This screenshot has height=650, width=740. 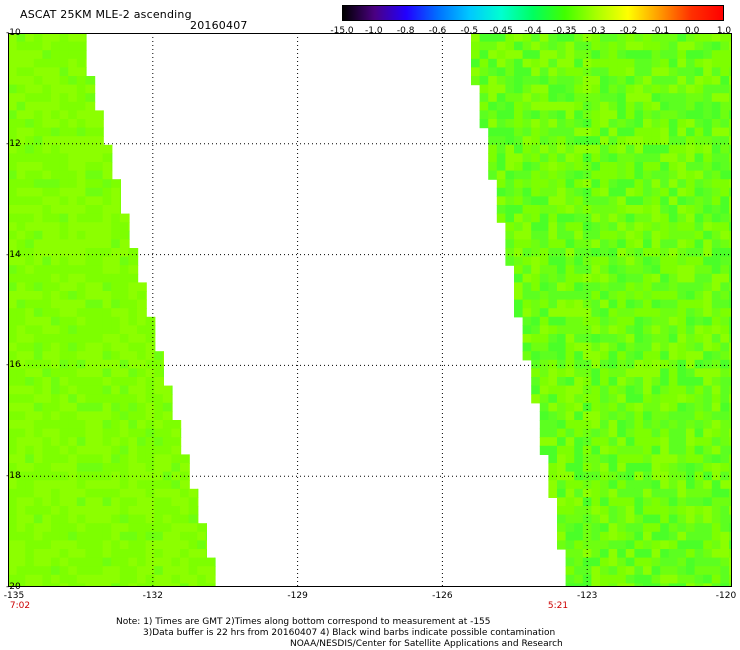 I want to click on colorbar-label: -0.4, so click(x=533, y=31).